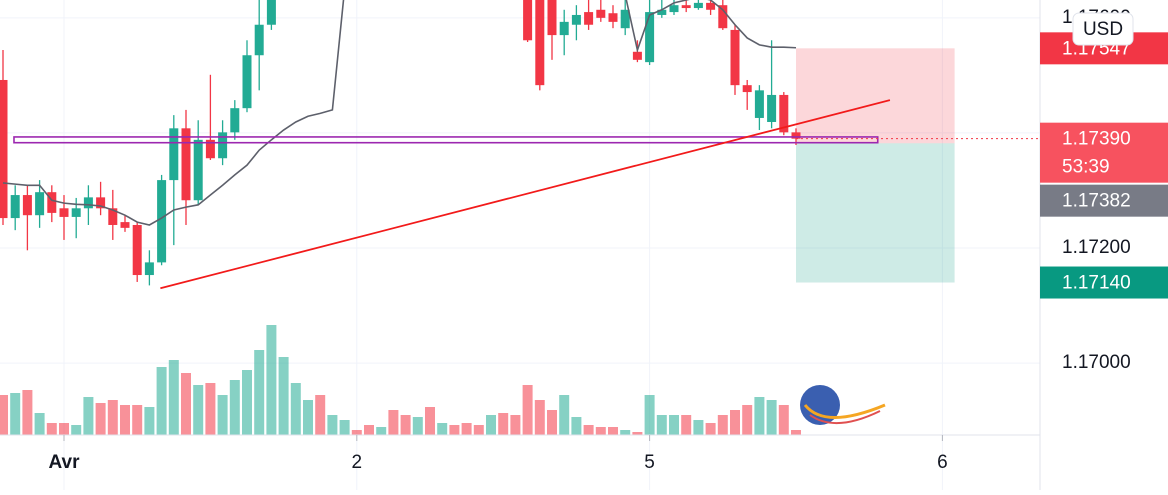  What do you see at coordinates (1096, 139) in the screenshot?
I see `price-badge-label: 1.17390` at bounding box center [1096, 139].